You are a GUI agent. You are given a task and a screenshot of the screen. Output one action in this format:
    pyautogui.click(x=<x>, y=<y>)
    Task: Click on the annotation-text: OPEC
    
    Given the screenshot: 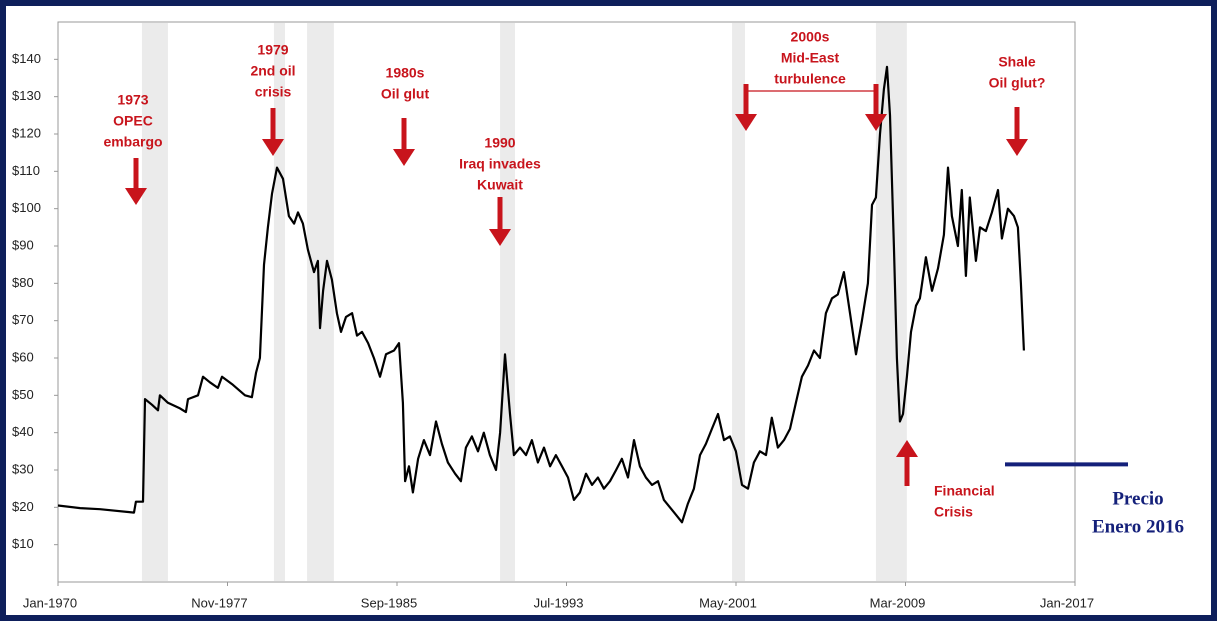 What is the action you would take?
    pyautogui.click(x=133, y=121)
    